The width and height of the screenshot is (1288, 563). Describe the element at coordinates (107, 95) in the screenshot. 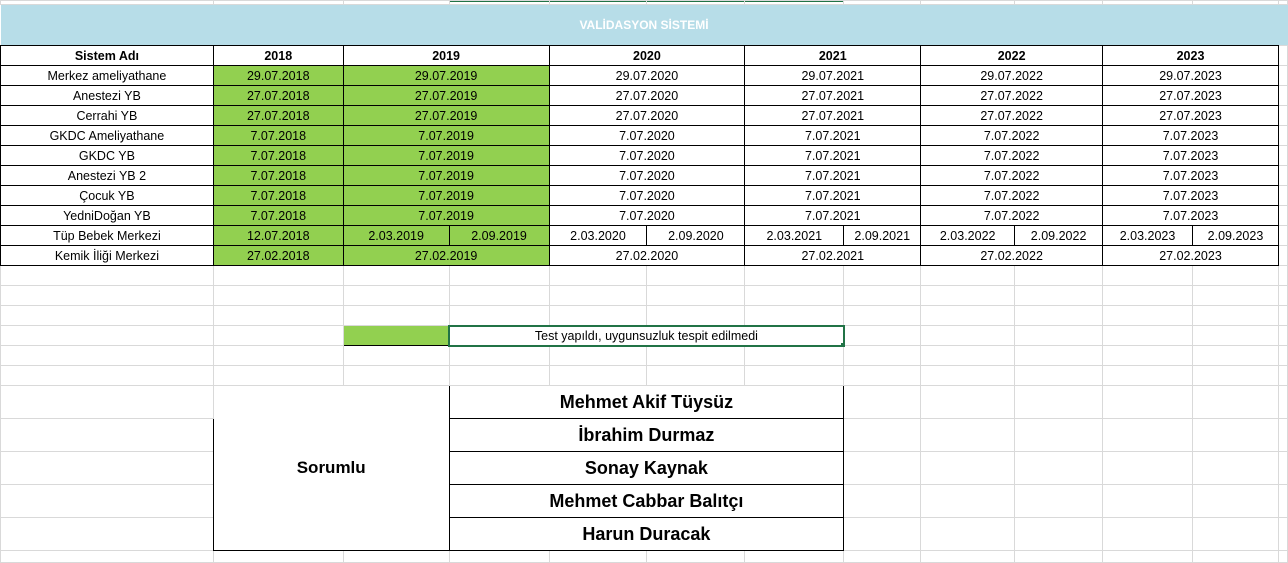

I see `system-name: Anestezi YB` at that location.